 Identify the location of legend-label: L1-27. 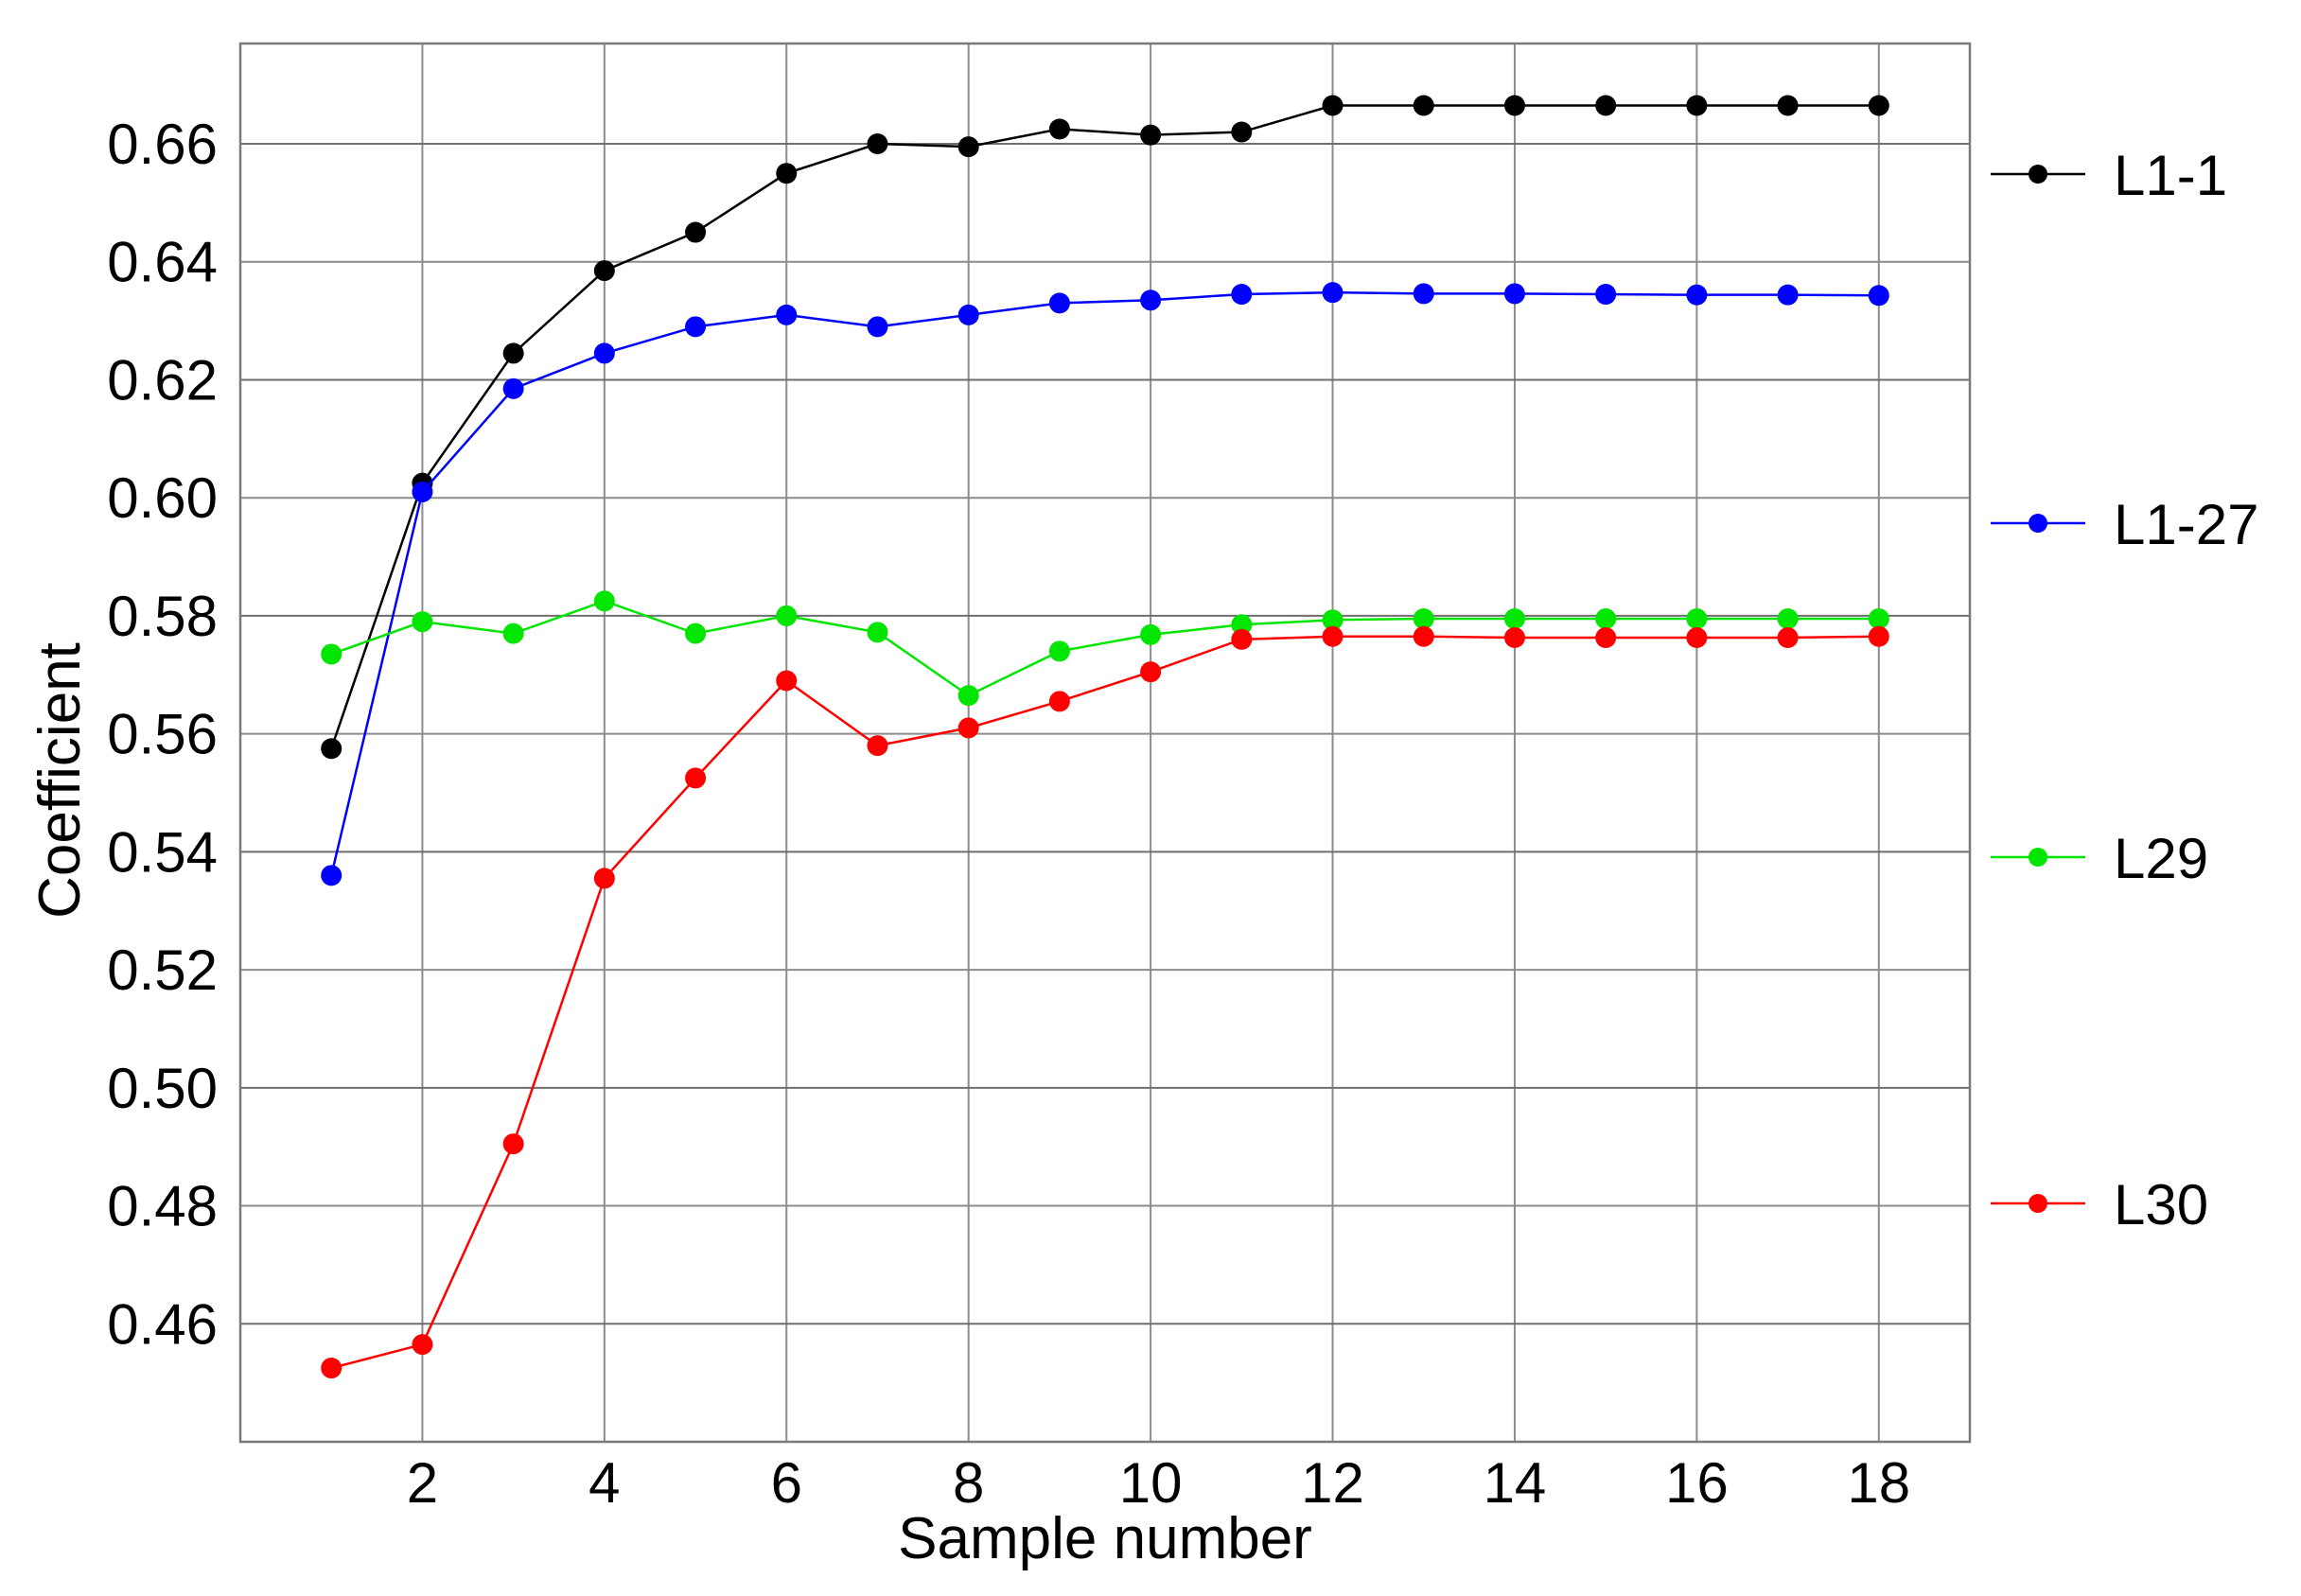
(2186, 524).